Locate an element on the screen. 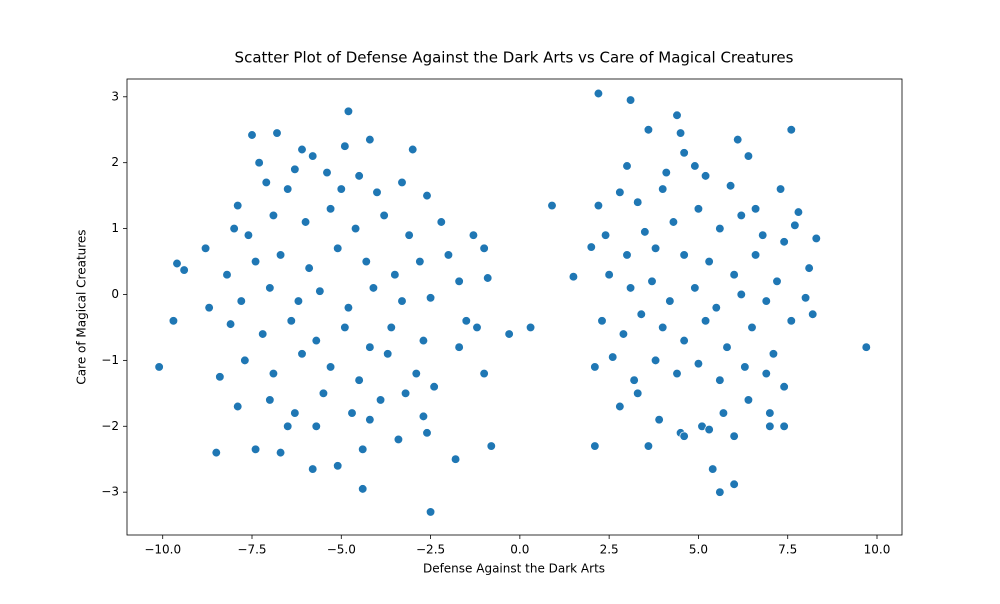 The height and width of the screenshot is (604, 1000). x-tick-label: 2.5 is located at coordinates (609, 550).